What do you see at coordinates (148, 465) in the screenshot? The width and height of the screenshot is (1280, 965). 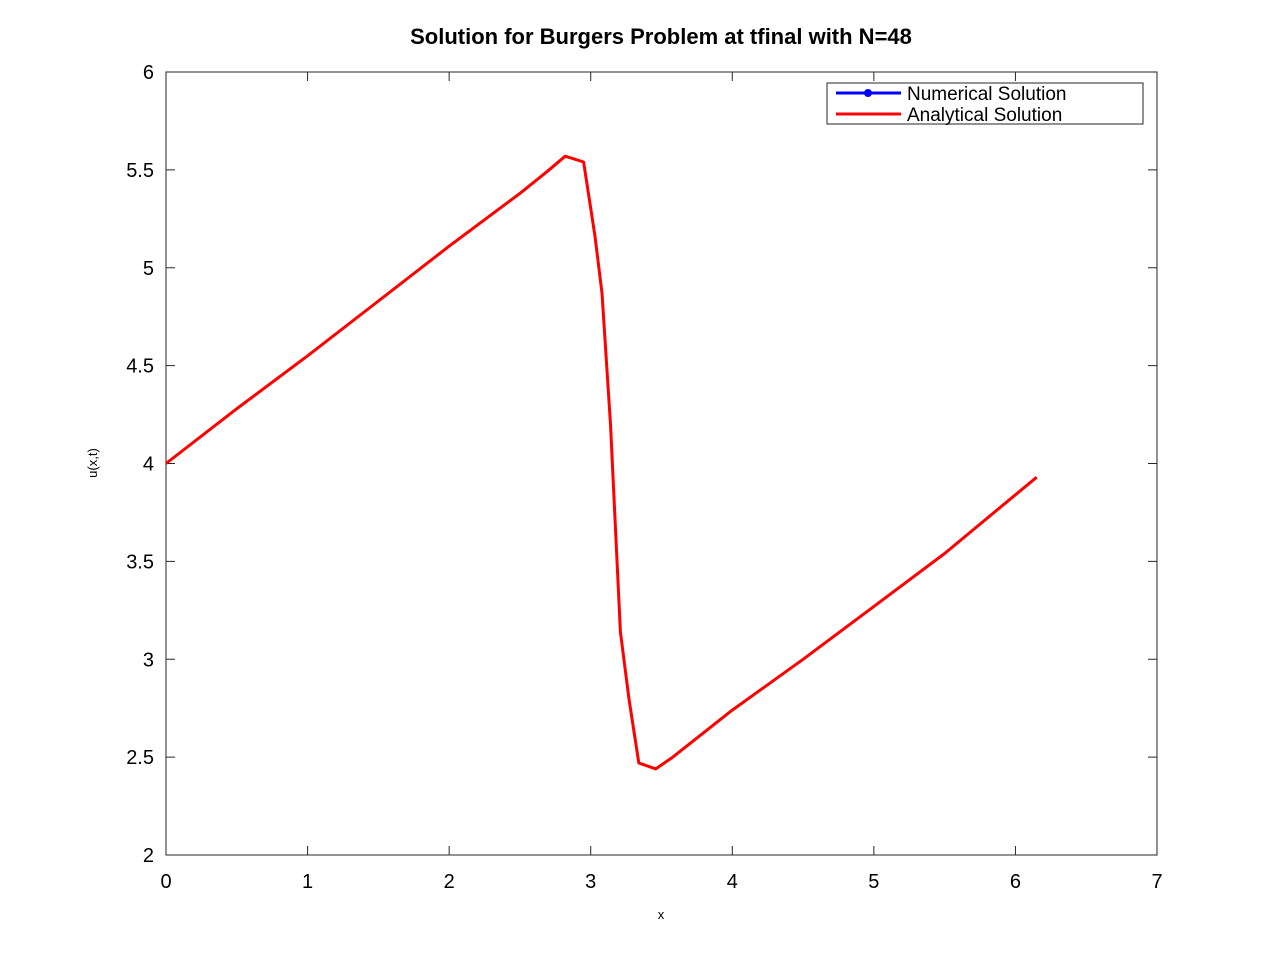 I see `y-tick-label: 4` at bounding box center [148, 465].